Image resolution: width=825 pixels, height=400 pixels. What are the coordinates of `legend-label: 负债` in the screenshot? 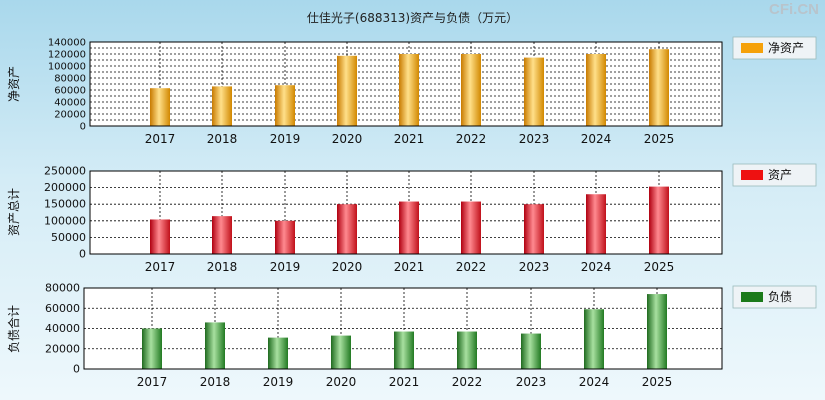 It's located at (780, 297).